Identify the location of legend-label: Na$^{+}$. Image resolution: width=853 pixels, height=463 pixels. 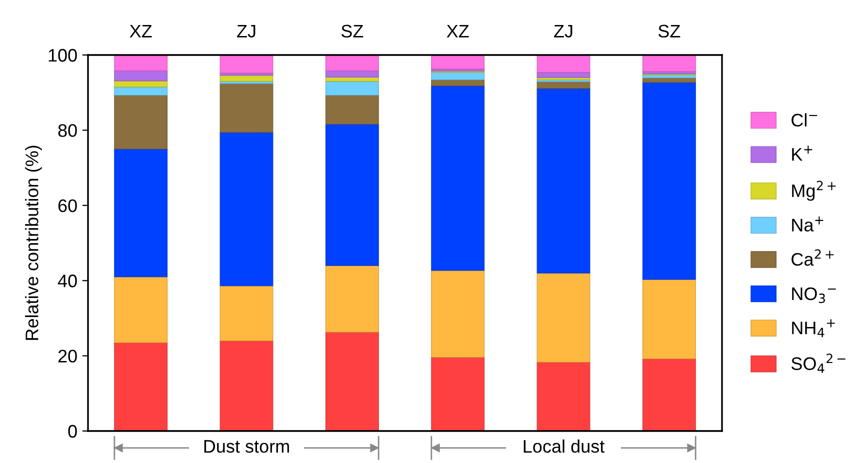
(808, 224).